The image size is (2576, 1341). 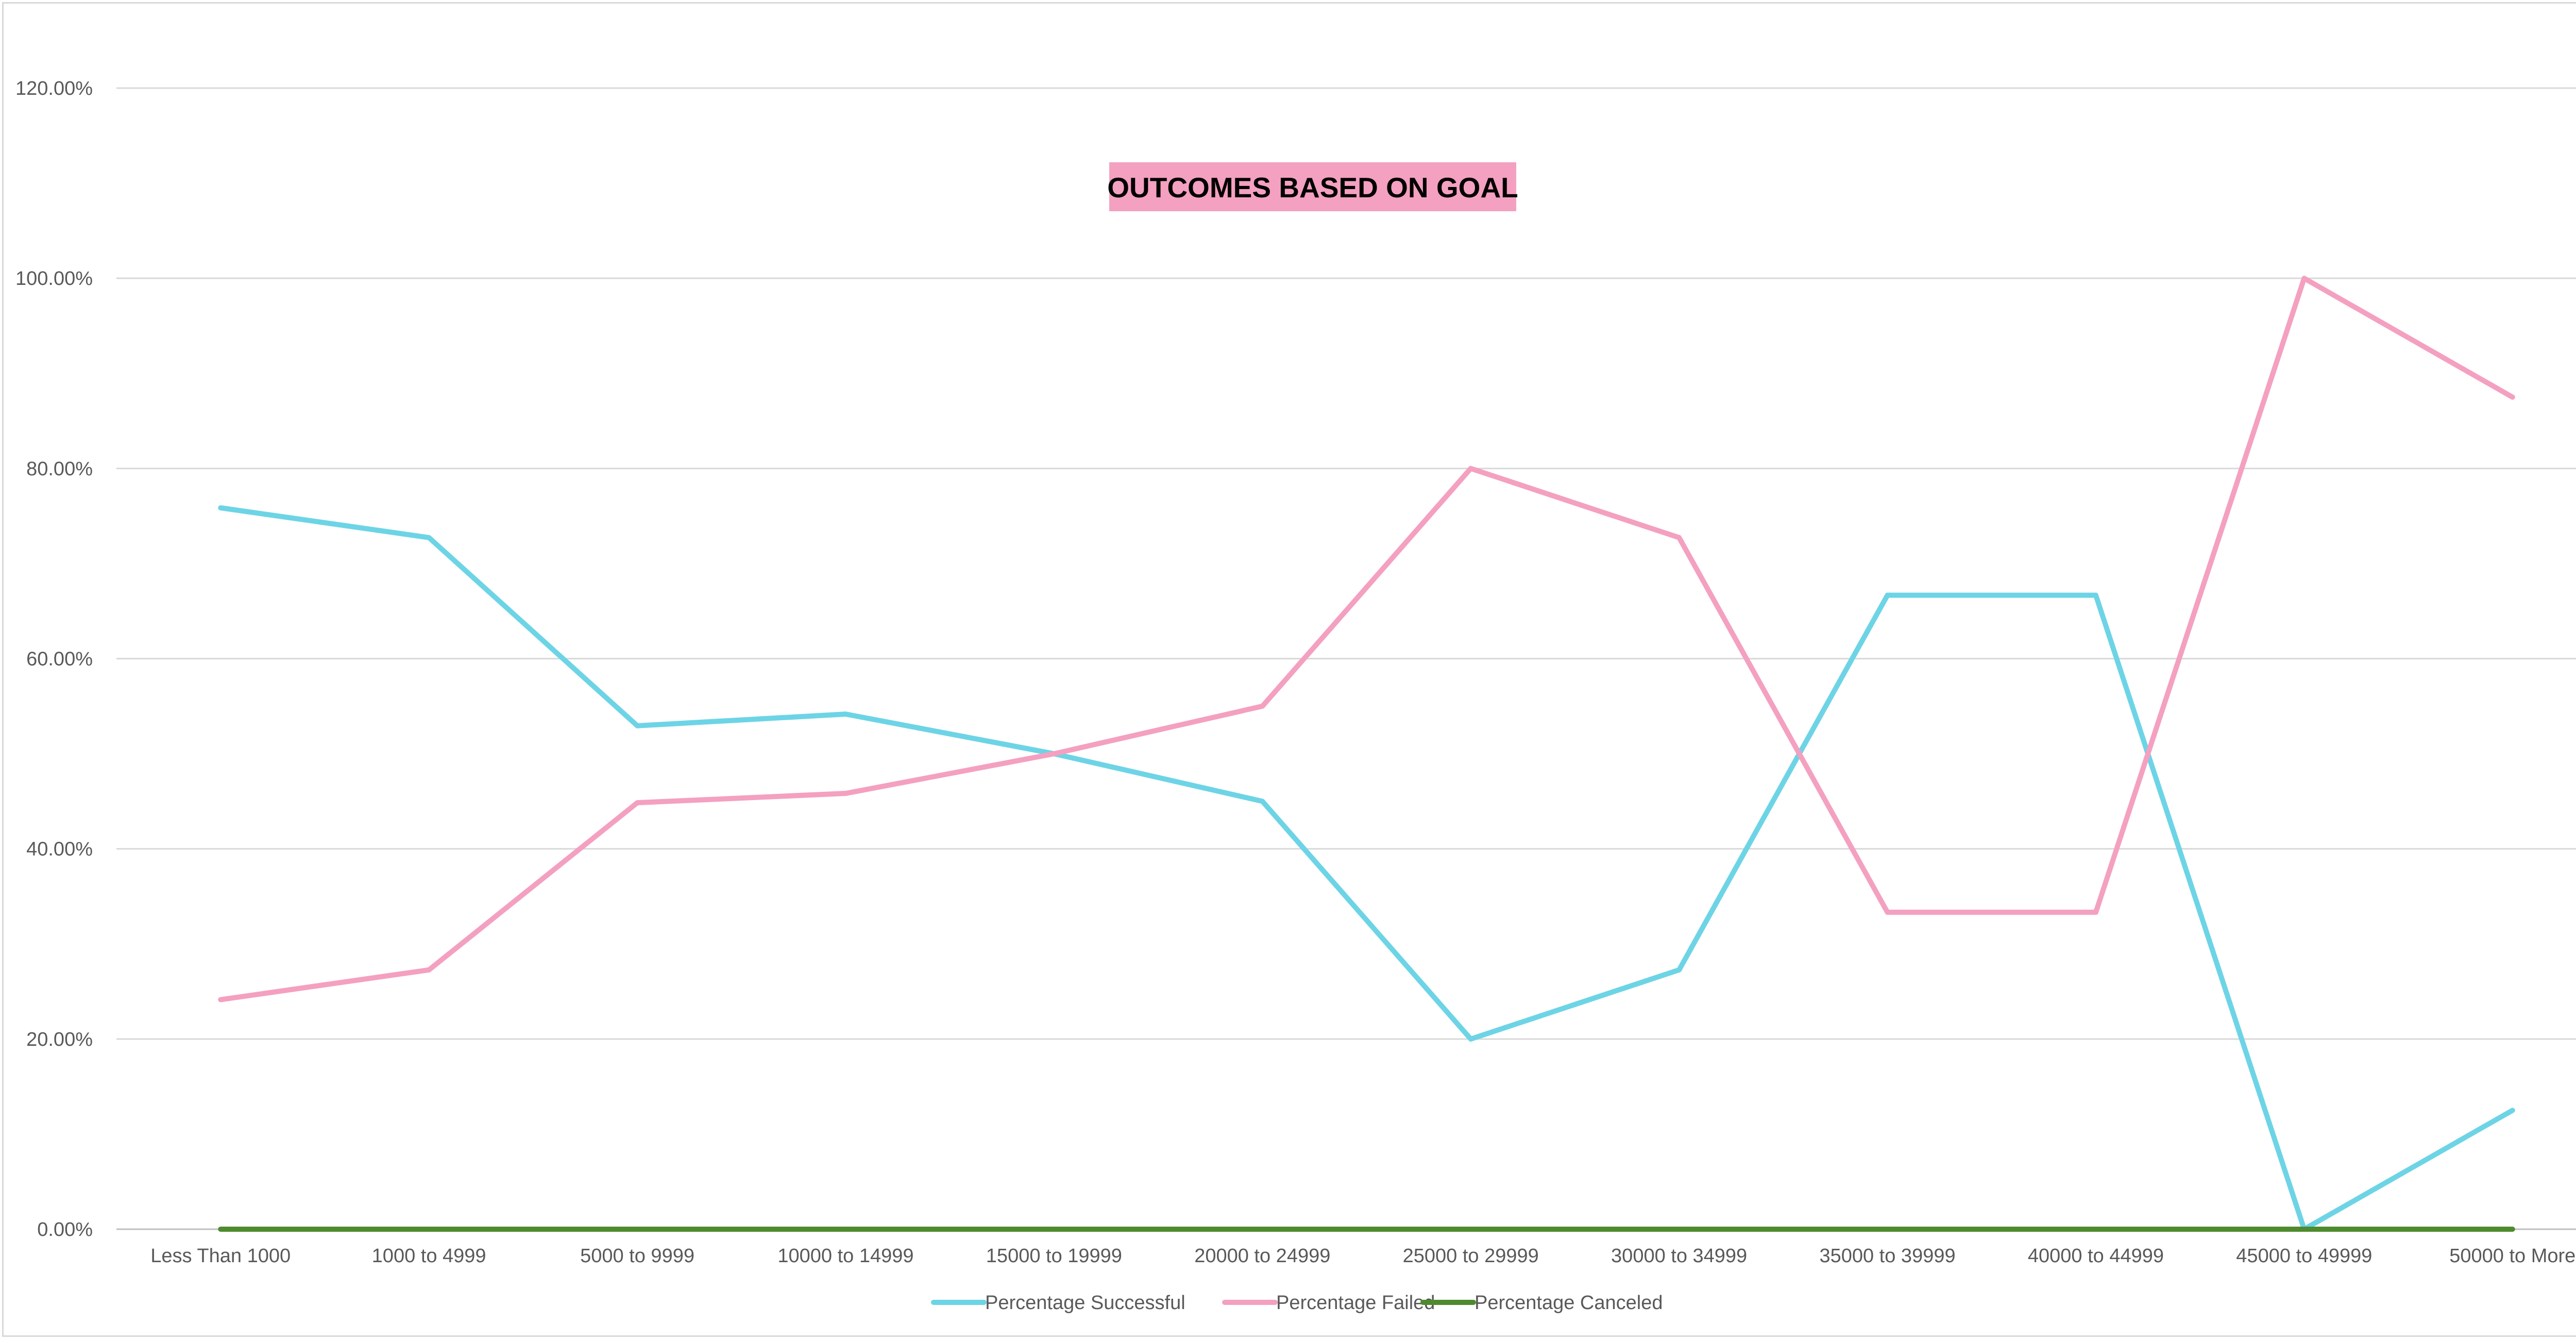 I want to click on y-tick-label: 60.00%, so click(x=59, y=659).